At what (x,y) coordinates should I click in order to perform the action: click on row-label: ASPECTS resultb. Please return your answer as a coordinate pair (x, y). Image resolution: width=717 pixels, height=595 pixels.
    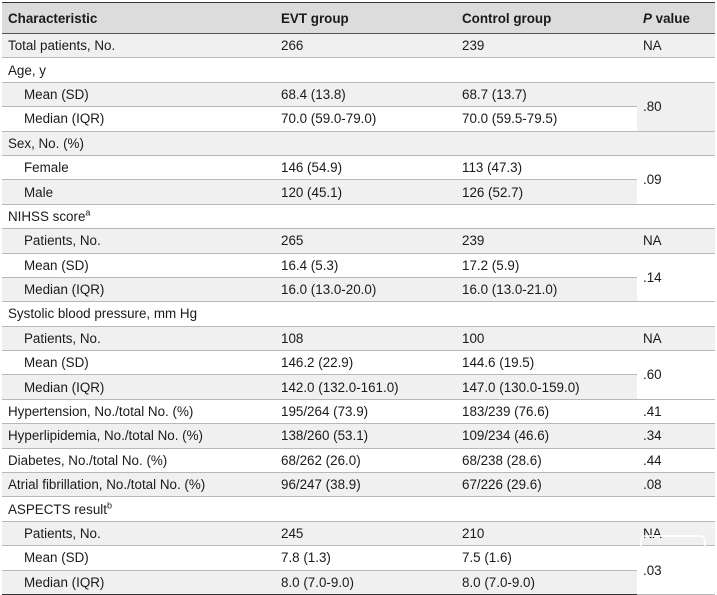
    Looking at the image, I should click on (138, 509).